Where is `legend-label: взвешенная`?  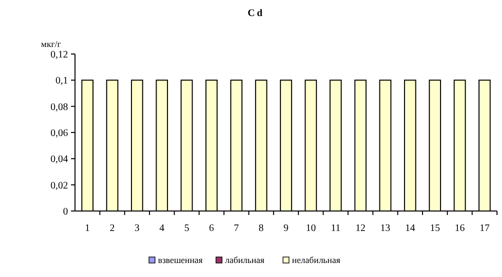
legend-label: взвешенная is located at coordinates (180, 260).